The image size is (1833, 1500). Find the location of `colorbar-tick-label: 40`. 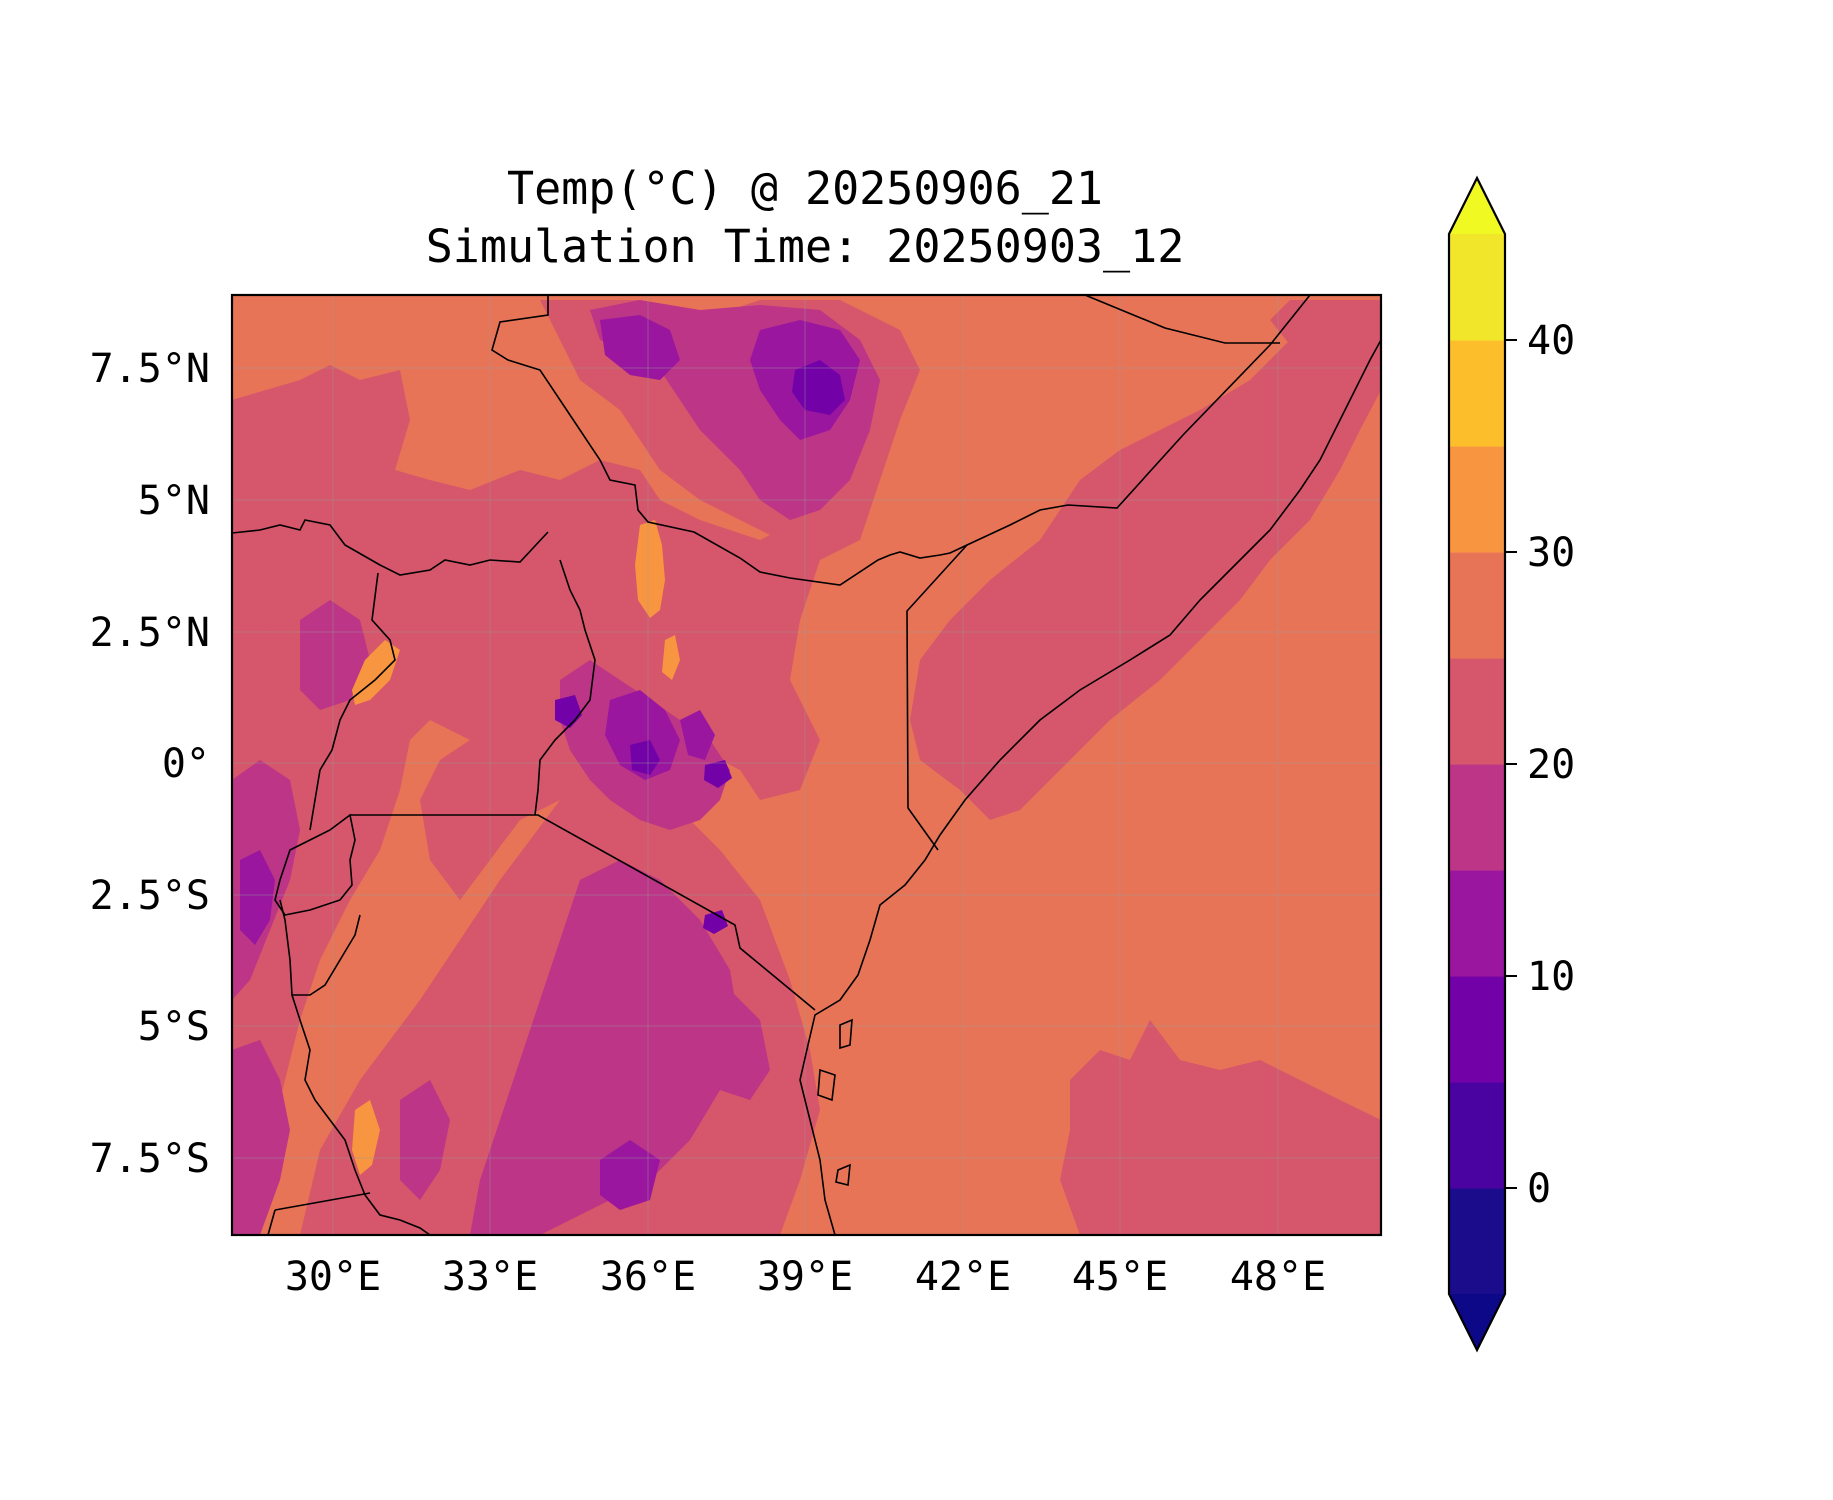

colorbar-tick-label: 40 is located at coordinates (1551, 341).